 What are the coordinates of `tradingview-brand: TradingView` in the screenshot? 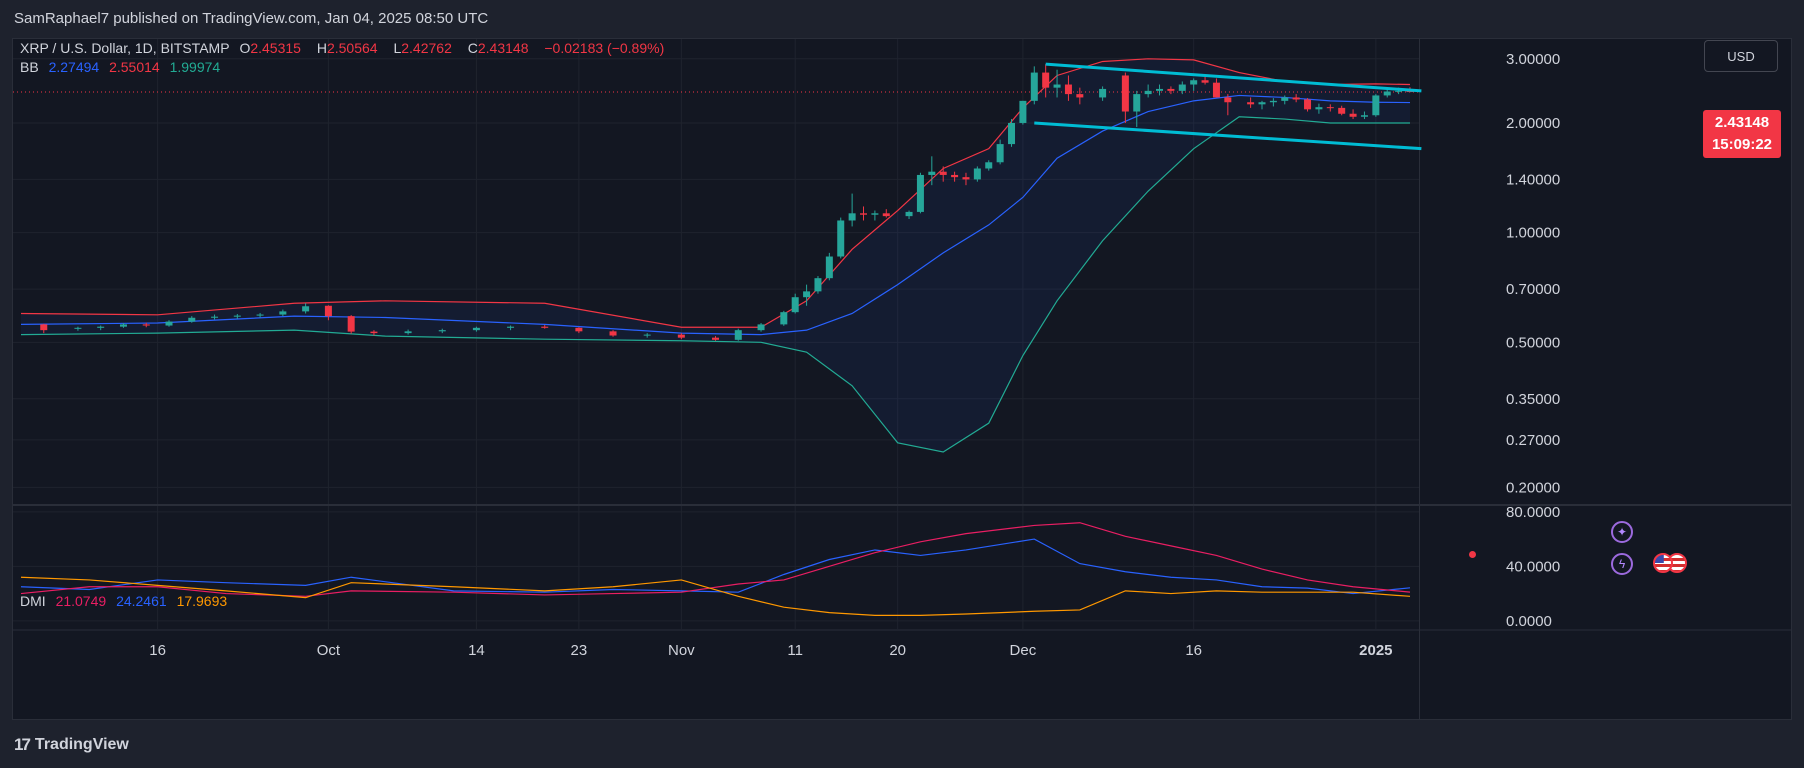 It's located at (81, 744).